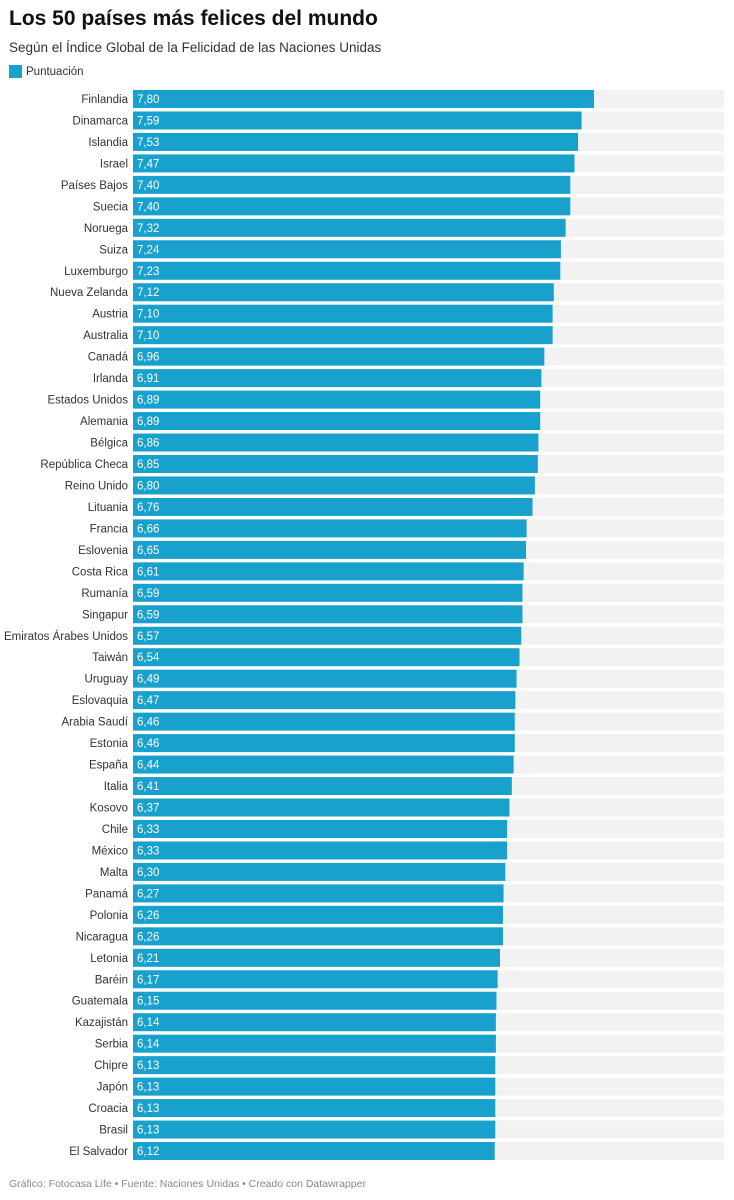 The width and height of the screenshot is (734, 1200). I want to click on category-label: Canadá, so click(108, 358).